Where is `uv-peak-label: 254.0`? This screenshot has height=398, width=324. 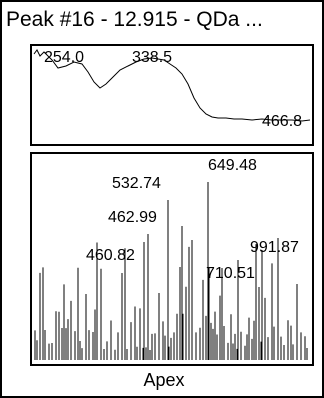 uv-peak-label: 254.0 is located at coordinates (64, 57).